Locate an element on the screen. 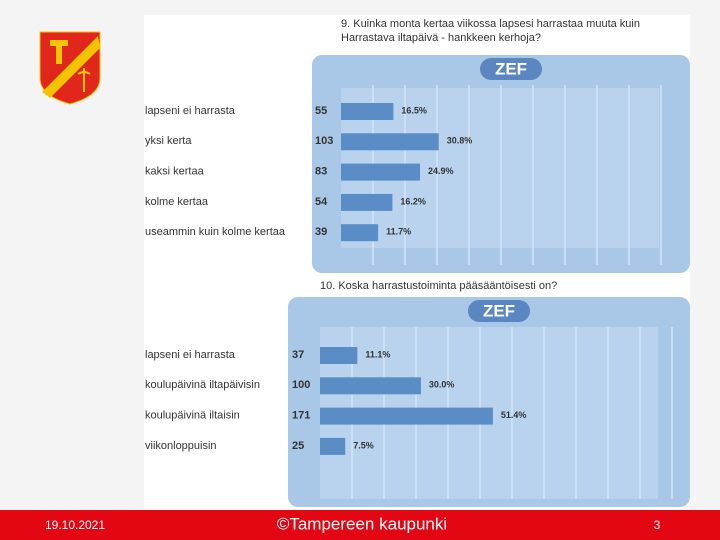 The width and height of the screenshot is (720, 540). count-label: 100 is located at coordinates (301, 385).